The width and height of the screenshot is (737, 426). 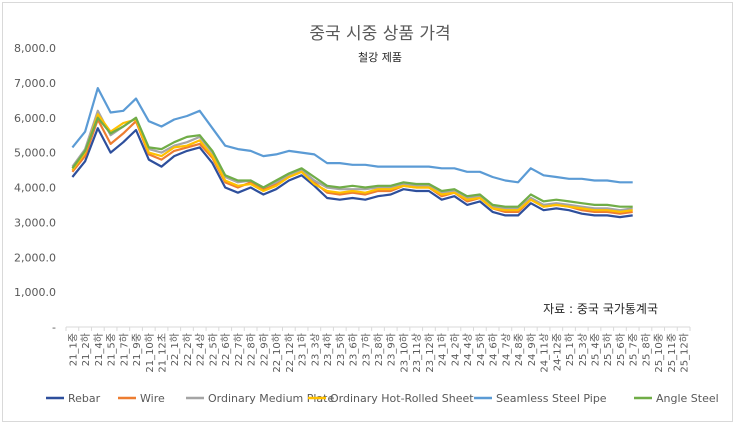 I want to click on x-tick-label: 24_1하, so click(x=442, y=349).